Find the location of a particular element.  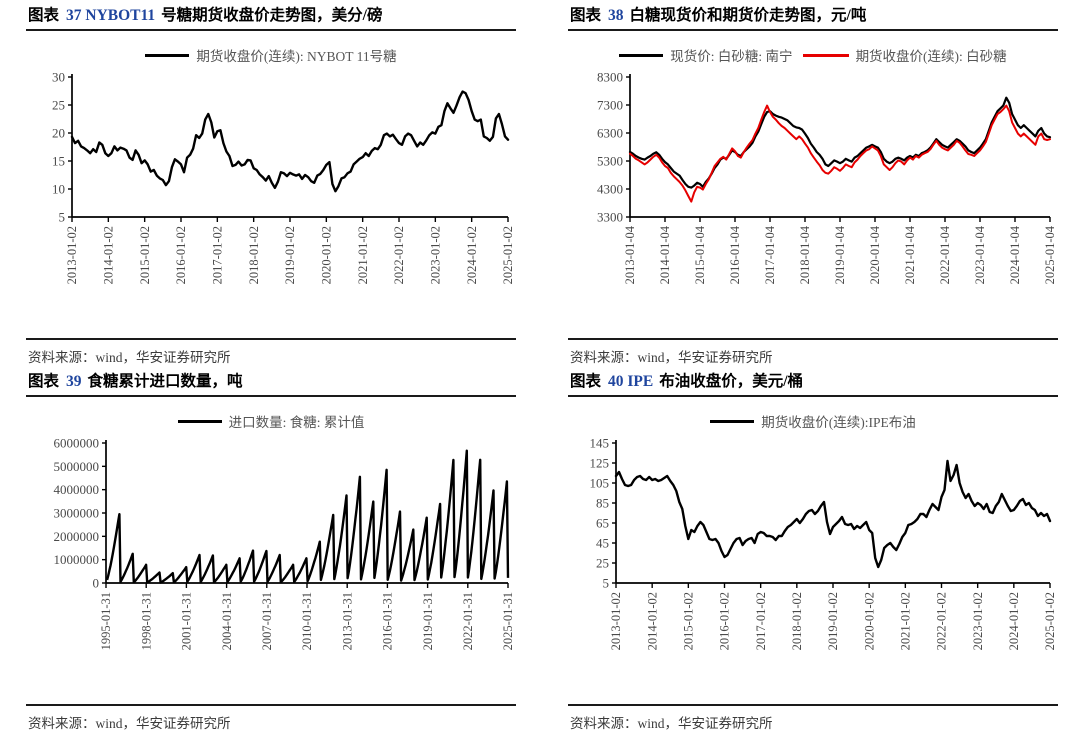

figure-39-legend: 进口数量: 食糖: 累计值 is located at coordinates (271, 421).